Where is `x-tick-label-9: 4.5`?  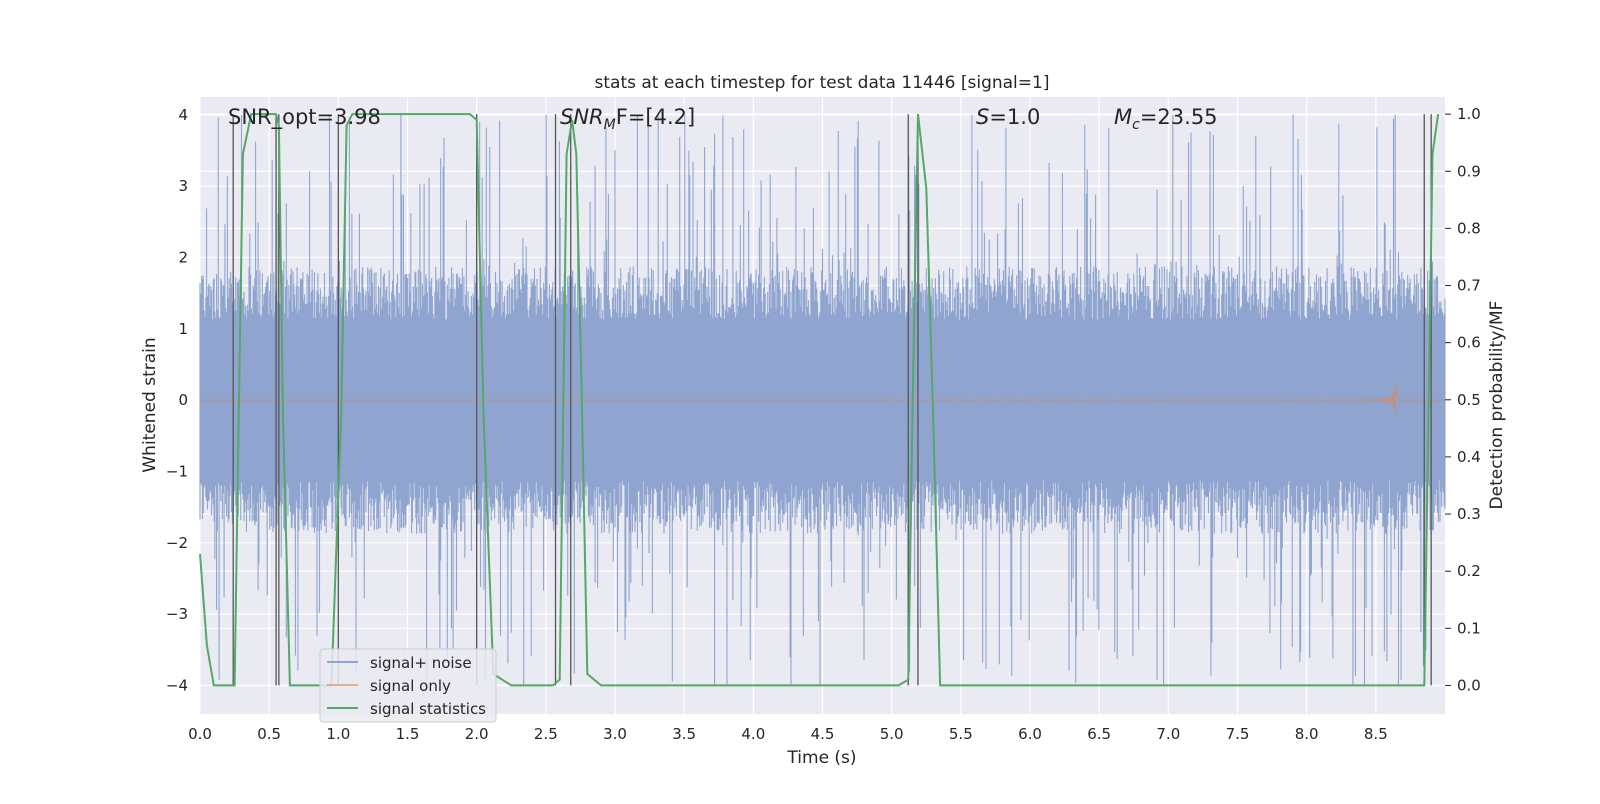 x-tick-label-9: 4.5 is located at coordinates (823, 734).